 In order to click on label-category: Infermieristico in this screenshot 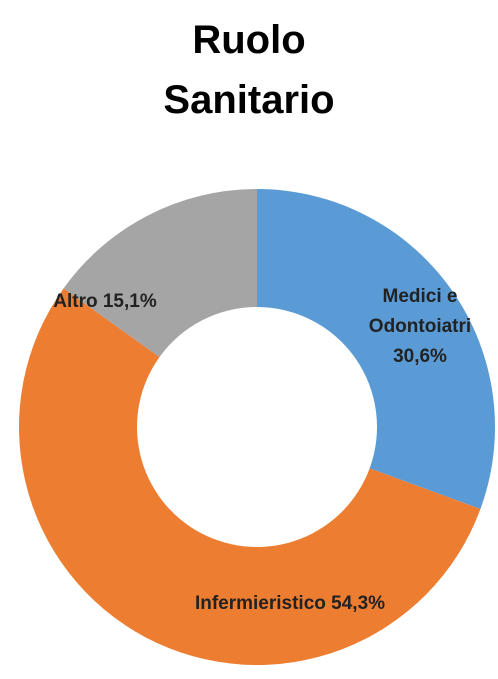, I will do `click(260, 603)`.